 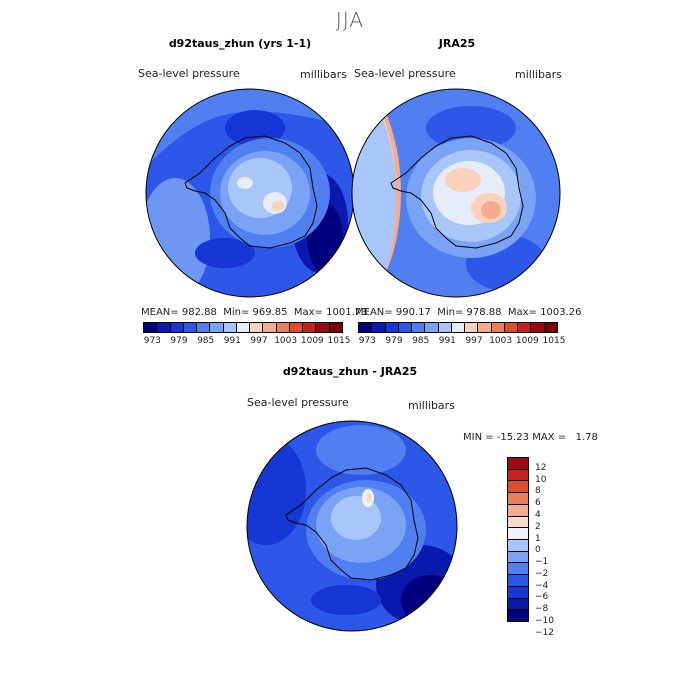 What do you see at coordinates (542, 573) in the screenshot?
I see `colorbar-tick-label: −2` at bounding box center [542, 573].